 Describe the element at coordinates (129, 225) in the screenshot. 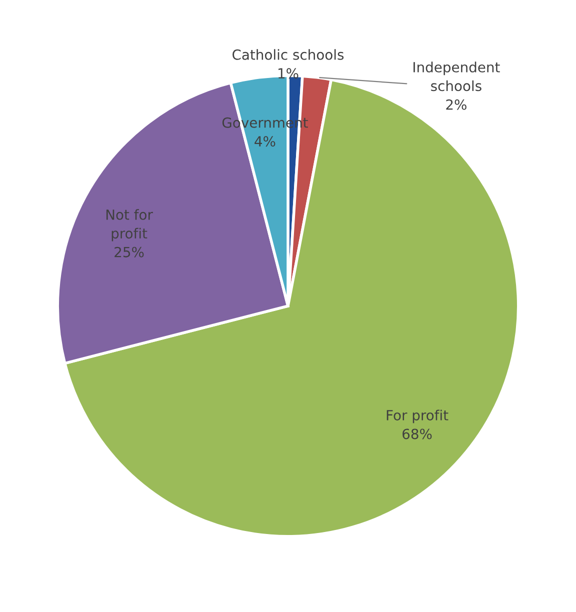

I see `slice-label: Not for profit` at that location.